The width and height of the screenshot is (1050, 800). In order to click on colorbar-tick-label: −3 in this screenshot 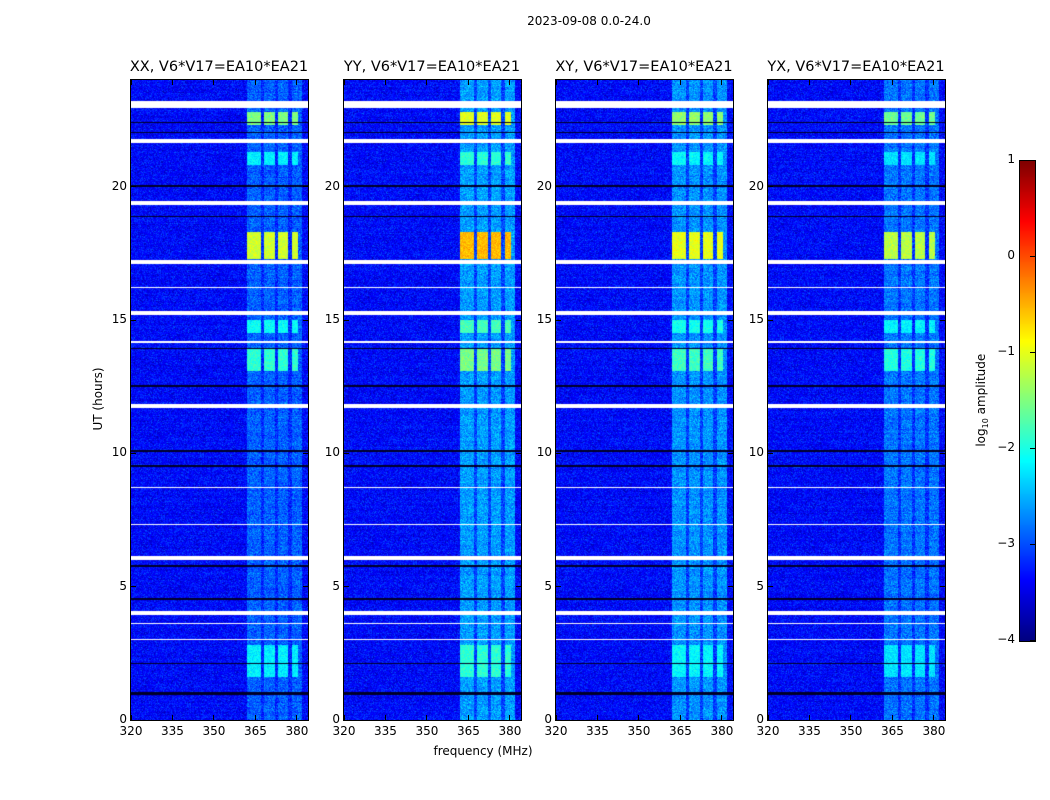, I will do `click(1006, 543)`.